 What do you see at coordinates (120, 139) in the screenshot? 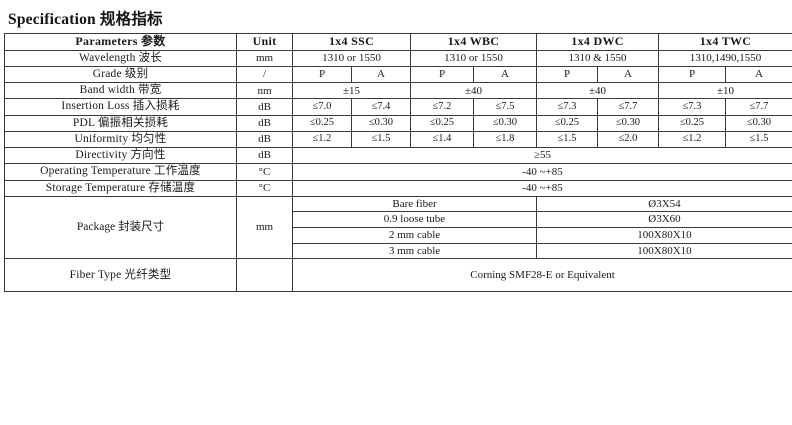
I see `row-label-uniformity: Uniformity 均匀性` at bounding box center [120, 139].